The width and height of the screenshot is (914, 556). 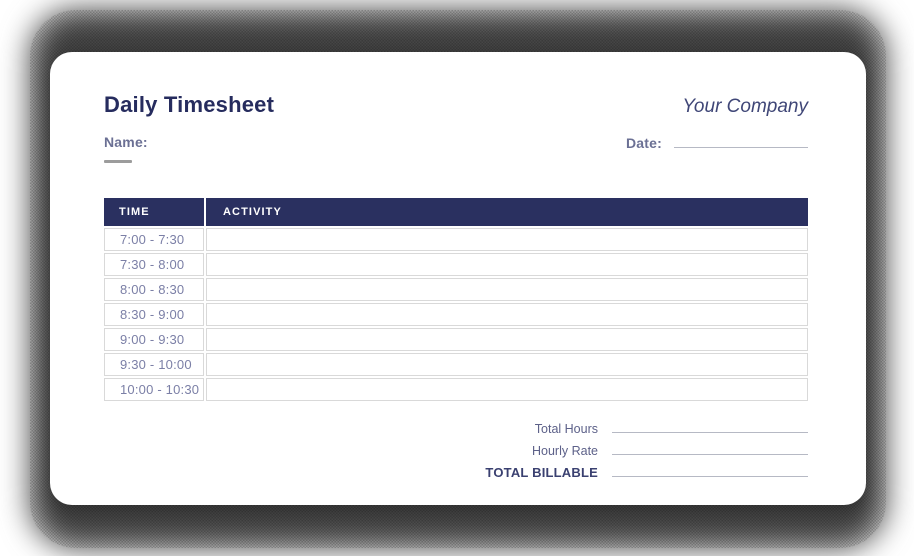 I want to click on total-billable-label: TOTAL BILLABLE, so click(x=541, y=472).